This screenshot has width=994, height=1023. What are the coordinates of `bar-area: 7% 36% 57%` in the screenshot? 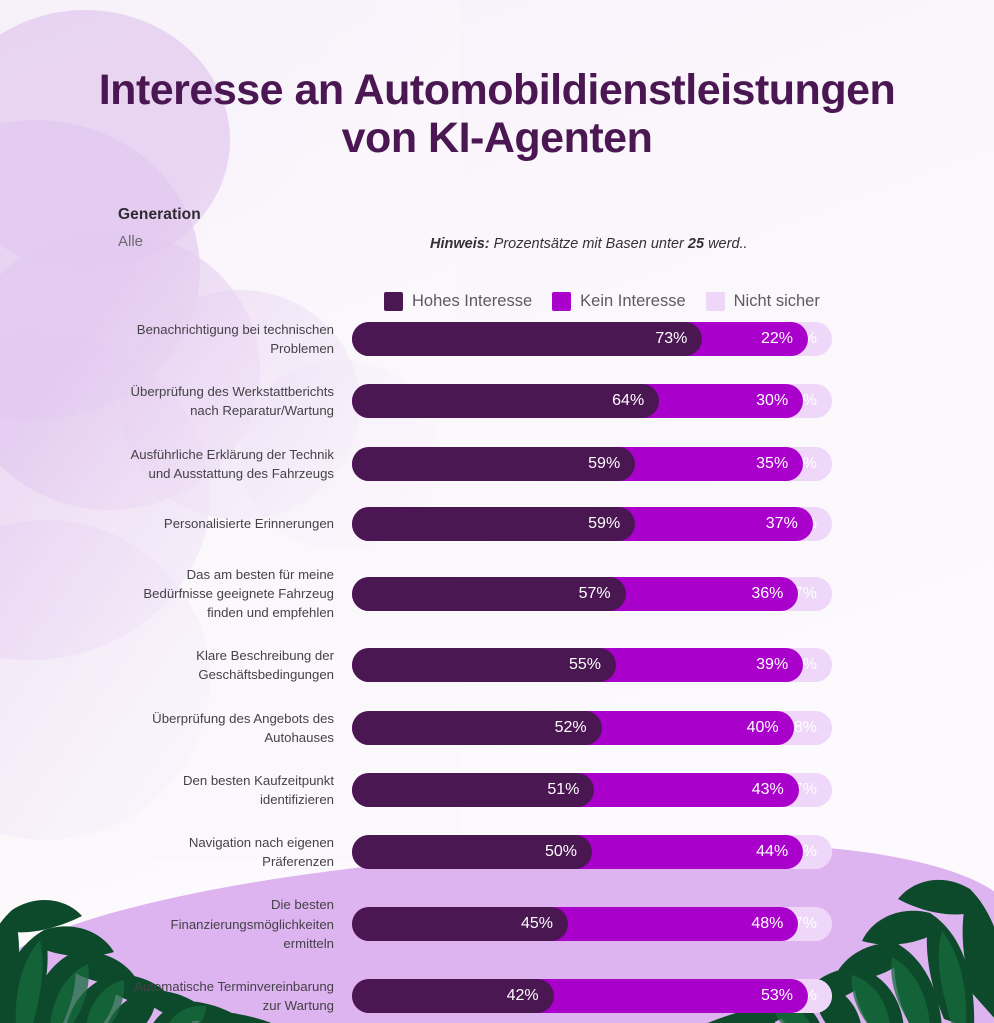 It's located at (592, 593).